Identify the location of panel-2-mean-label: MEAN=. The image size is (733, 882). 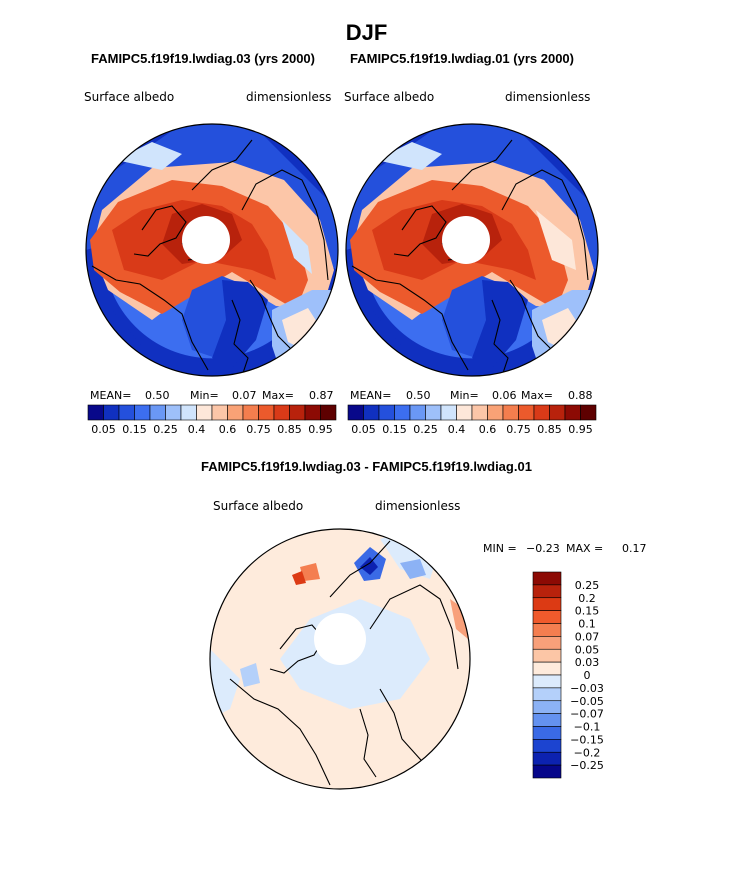
(371, 395).